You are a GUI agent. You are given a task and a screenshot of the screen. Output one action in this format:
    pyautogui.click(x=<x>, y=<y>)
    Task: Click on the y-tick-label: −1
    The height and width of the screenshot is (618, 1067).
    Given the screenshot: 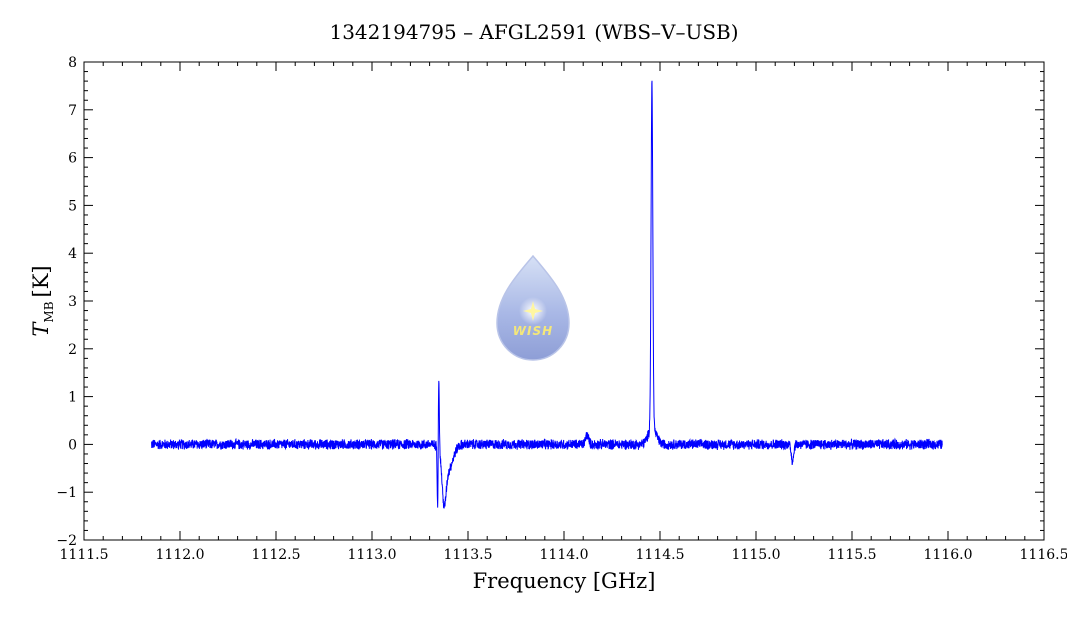 What is the action you would take?
    pyautogui.click(x=66, y=493)
    